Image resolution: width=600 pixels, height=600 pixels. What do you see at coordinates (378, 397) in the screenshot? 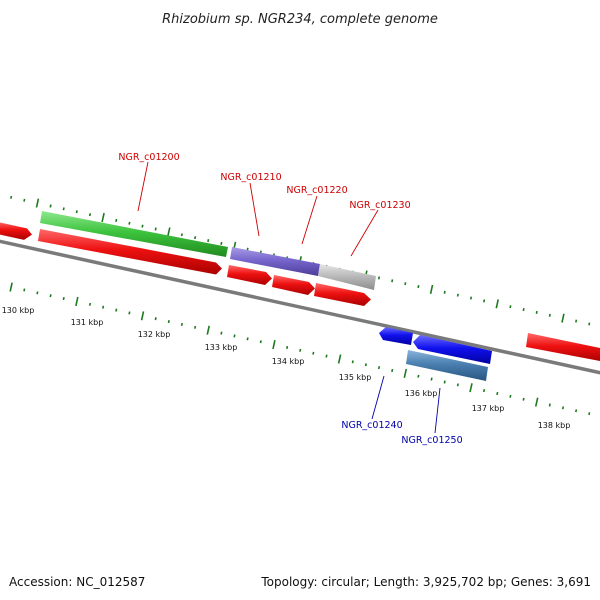
I see `leader-ngr-c01240` at bounding box center [378, 397].